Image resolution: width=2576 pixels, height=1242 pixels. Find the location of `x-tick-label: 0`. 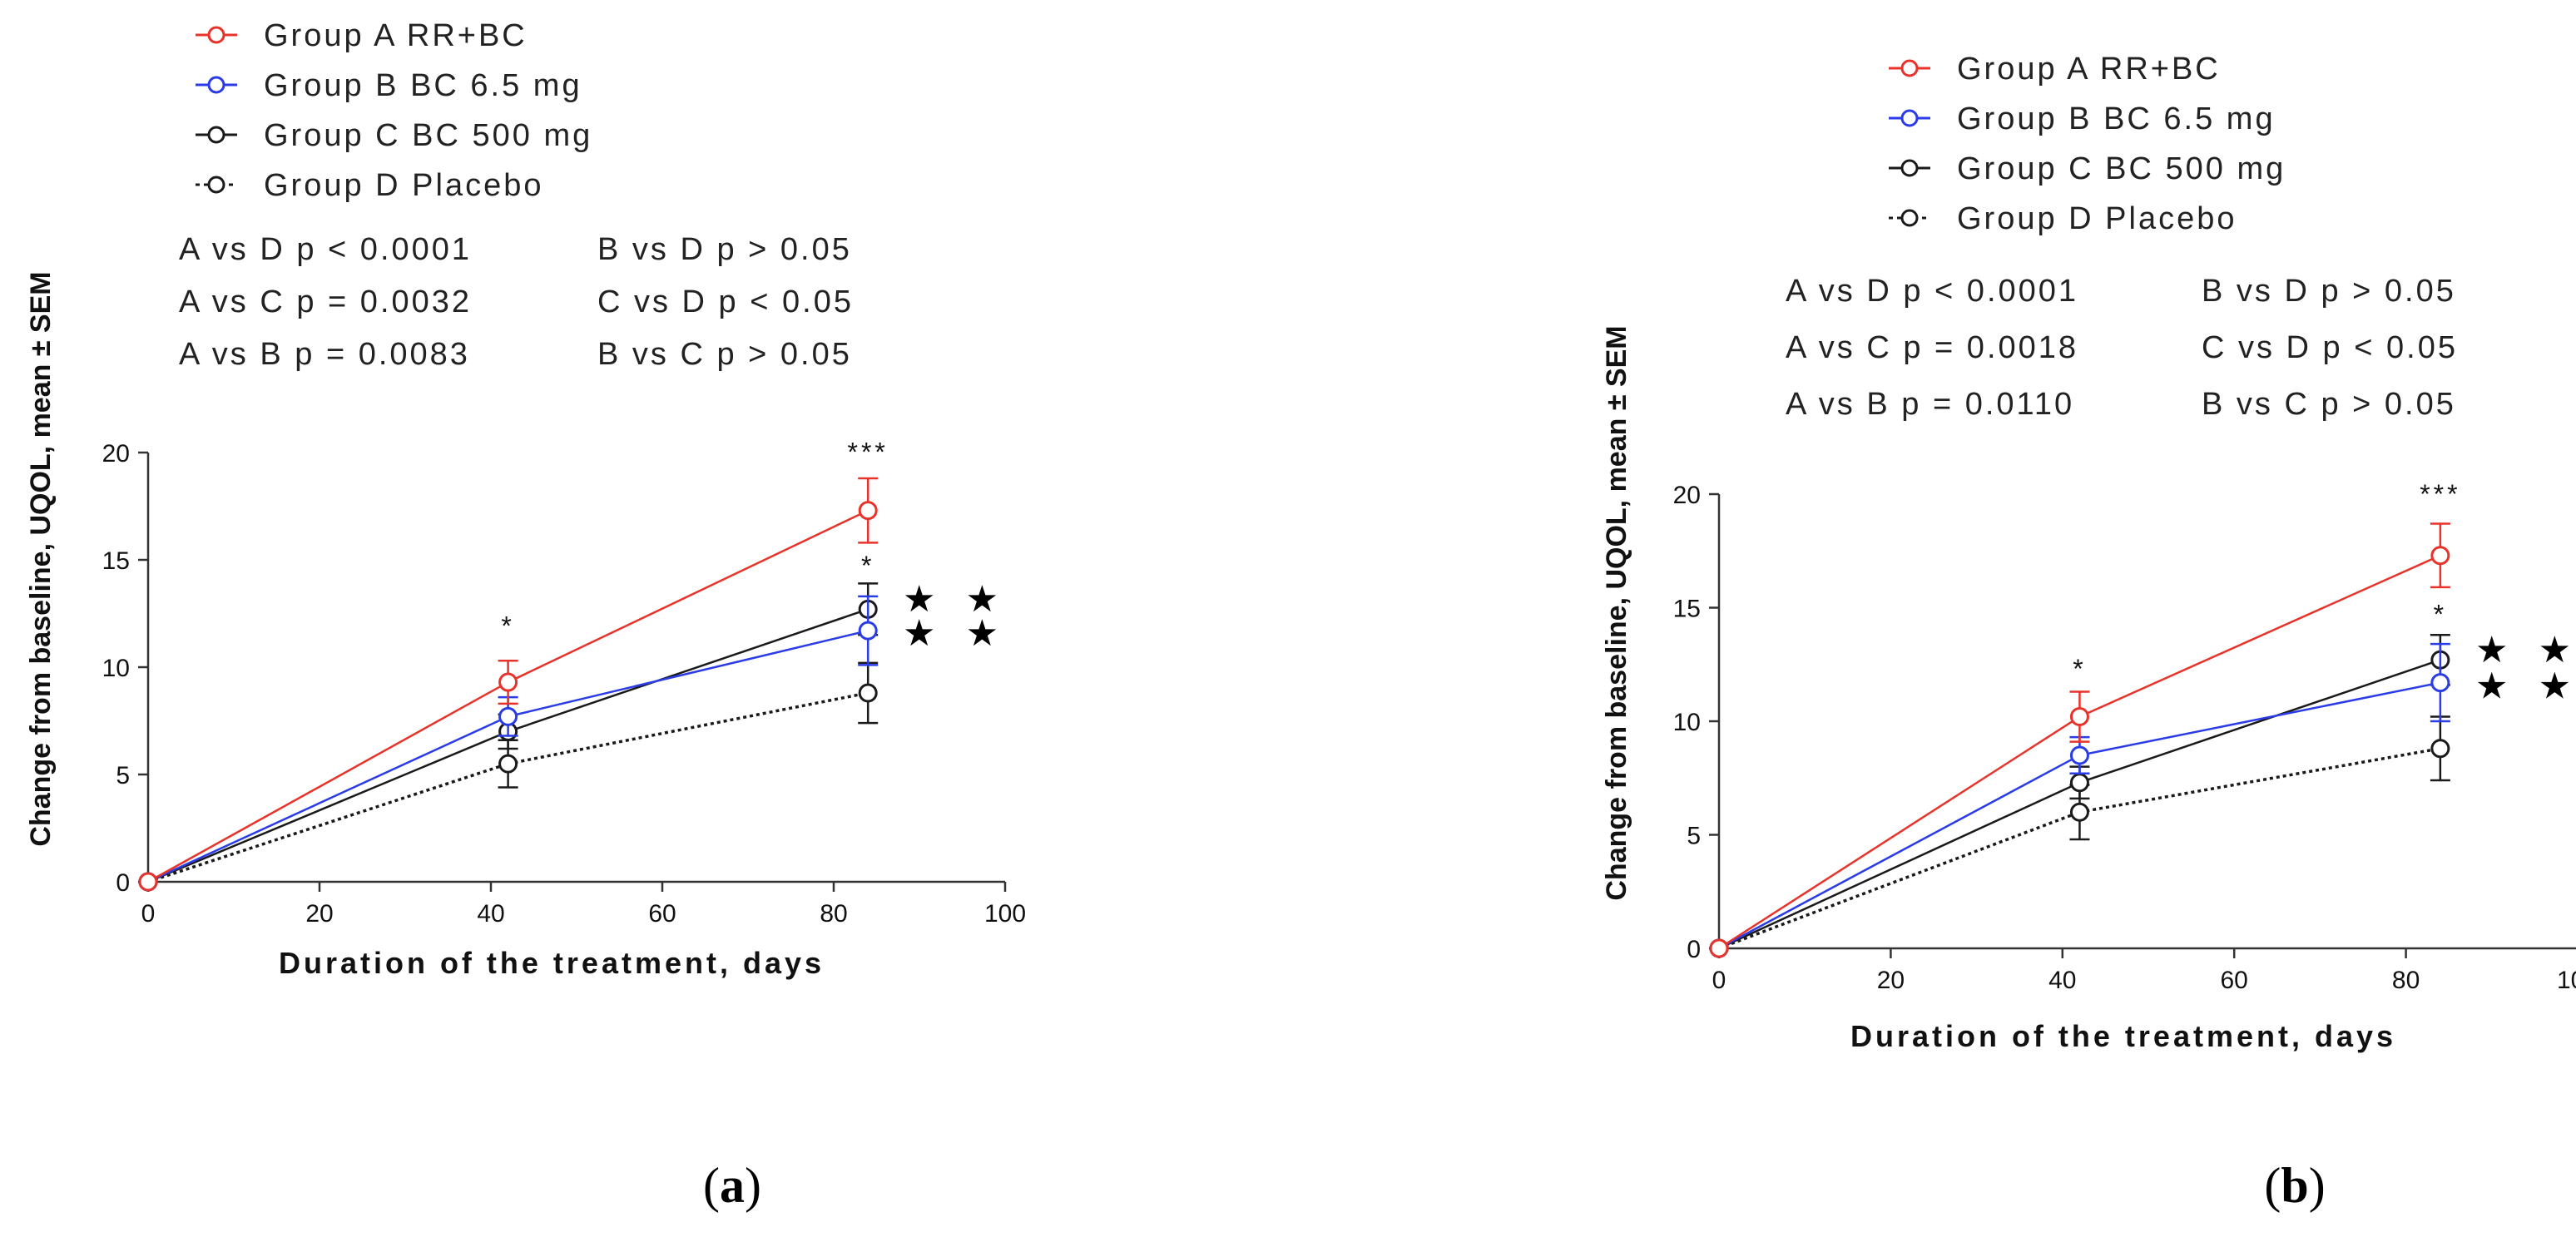

x-tick-label: 0 is located at coordinates (1719, 980).